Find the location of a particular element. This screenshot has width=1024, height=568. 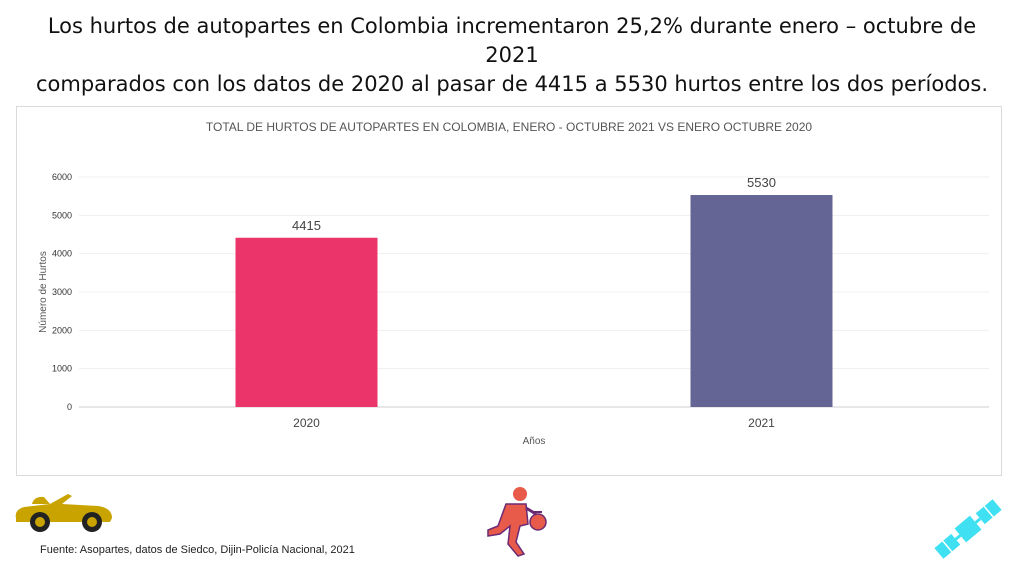

bar-2020 is located at coordinates (306, 322).